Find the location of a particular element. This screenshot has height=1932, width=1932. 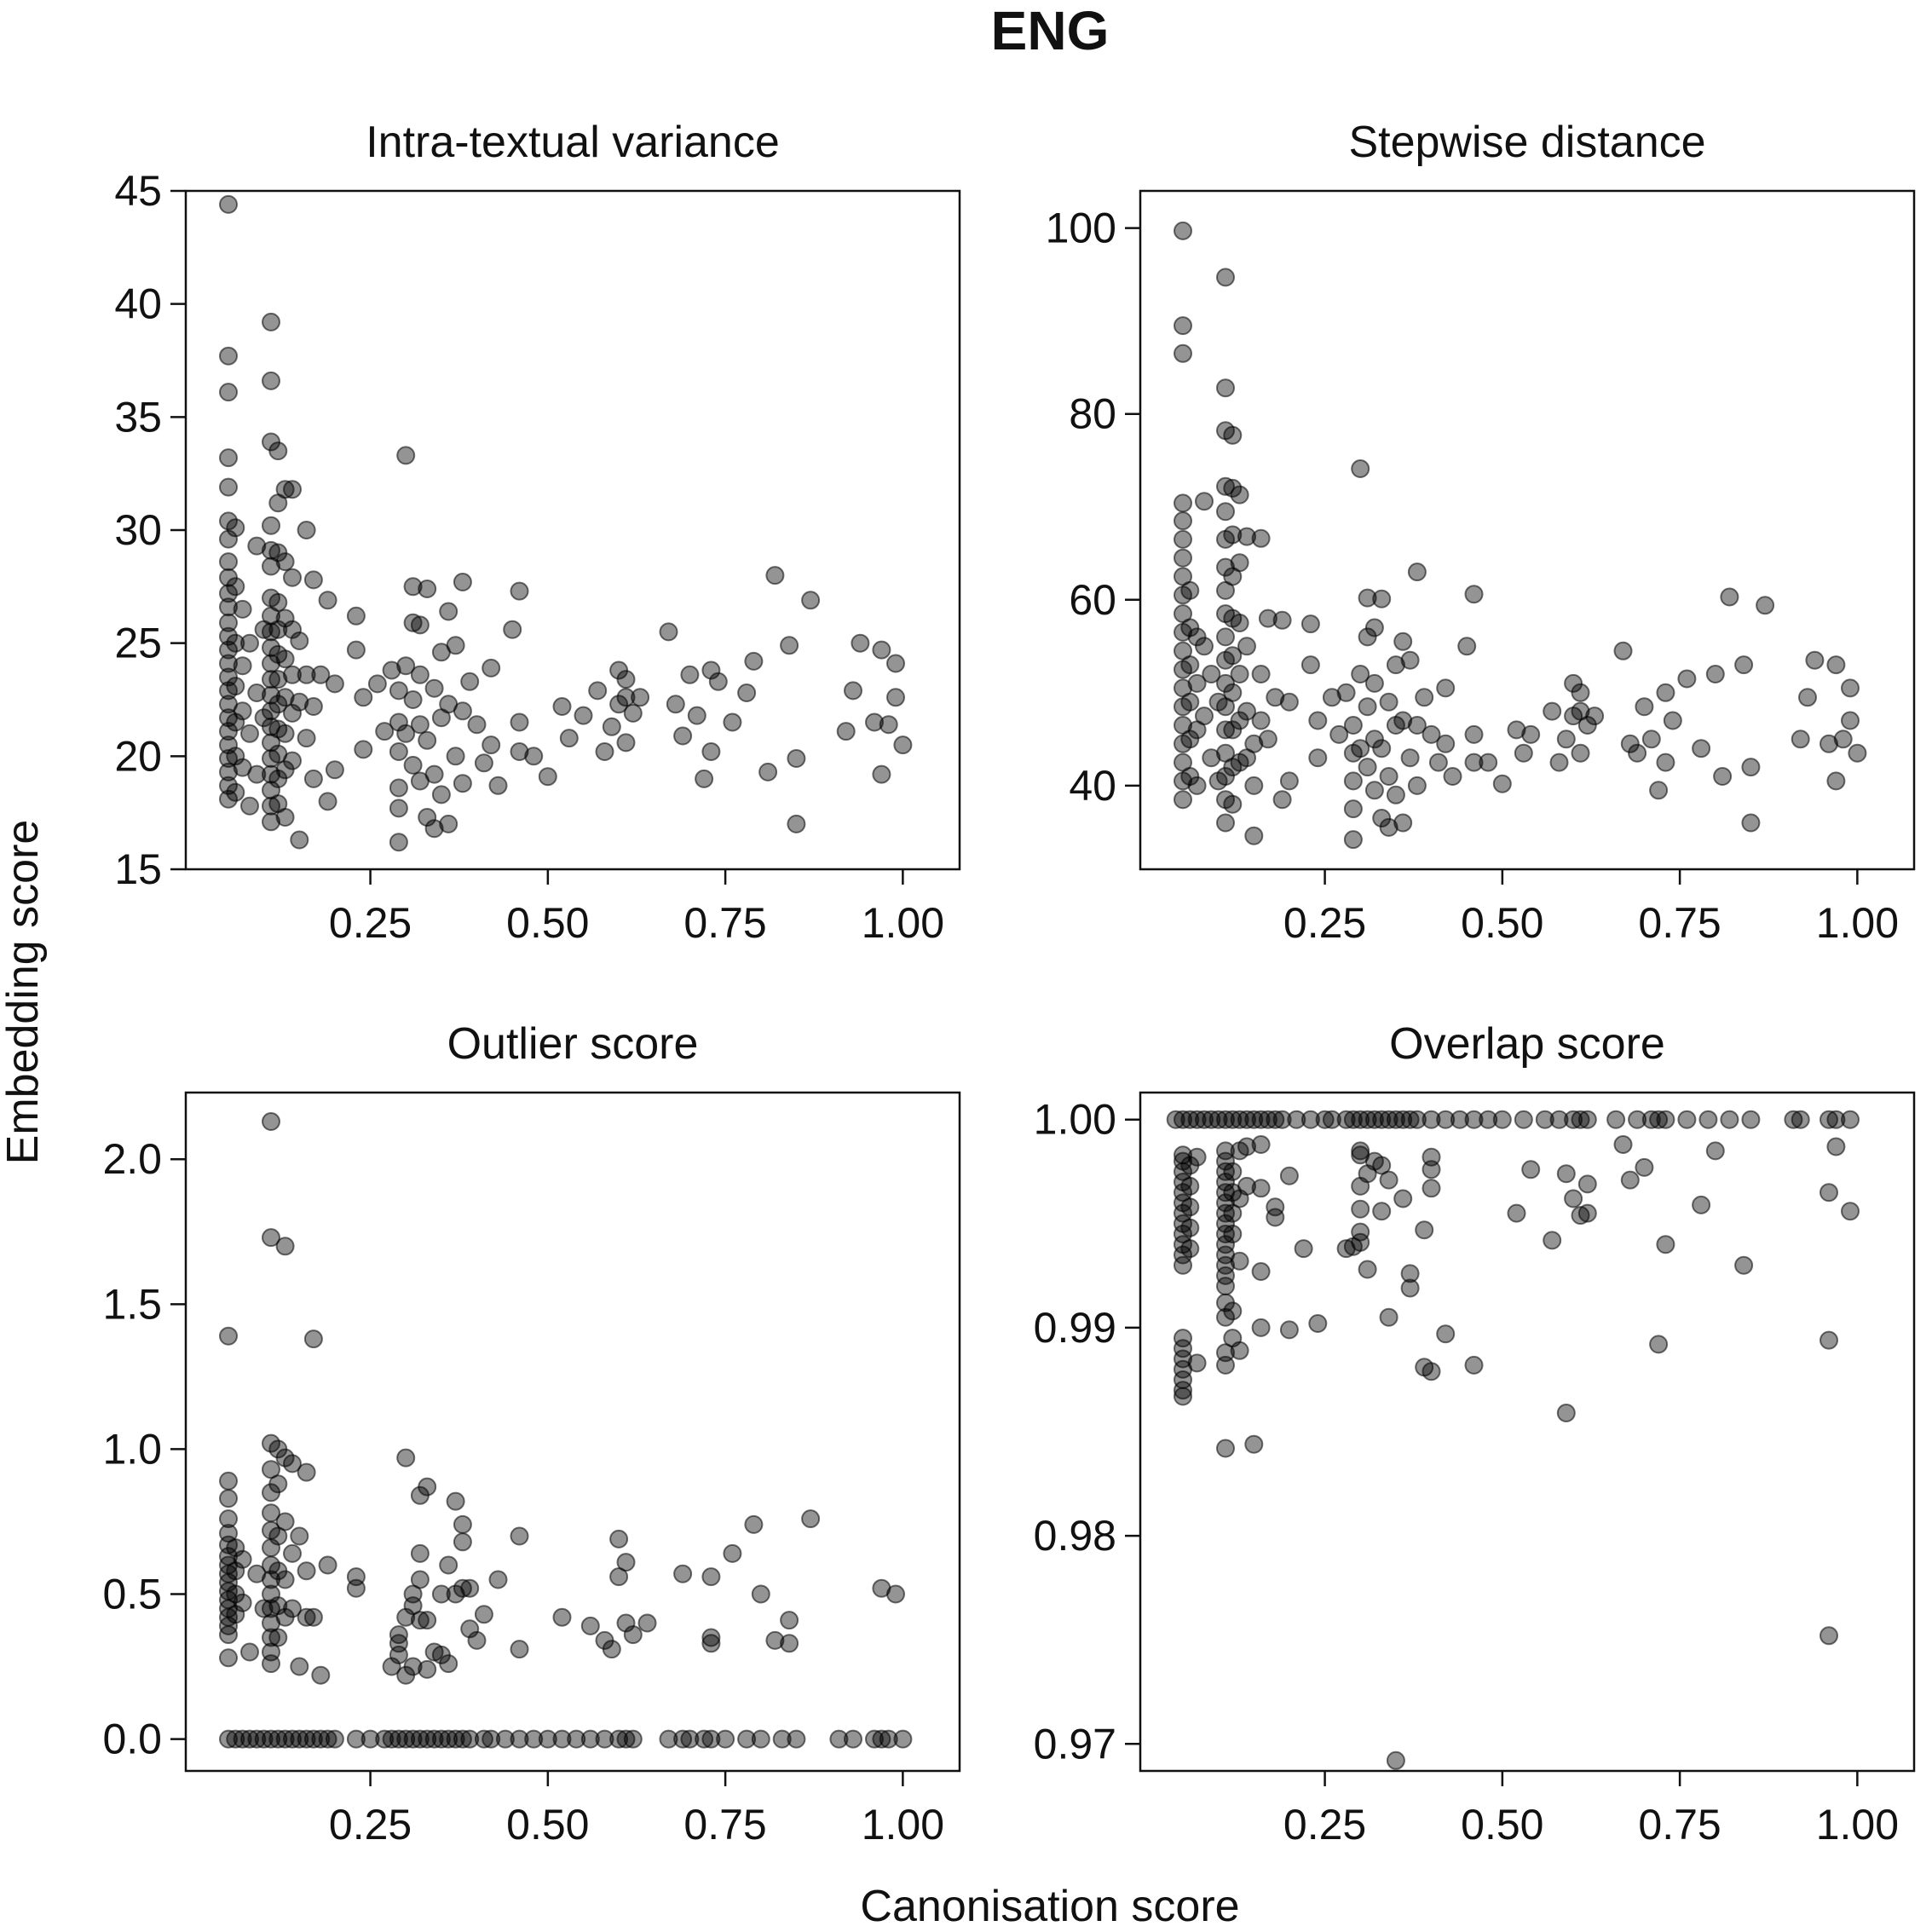

y-tick-label: 0.99 is located at coordinates (1075, 1328).